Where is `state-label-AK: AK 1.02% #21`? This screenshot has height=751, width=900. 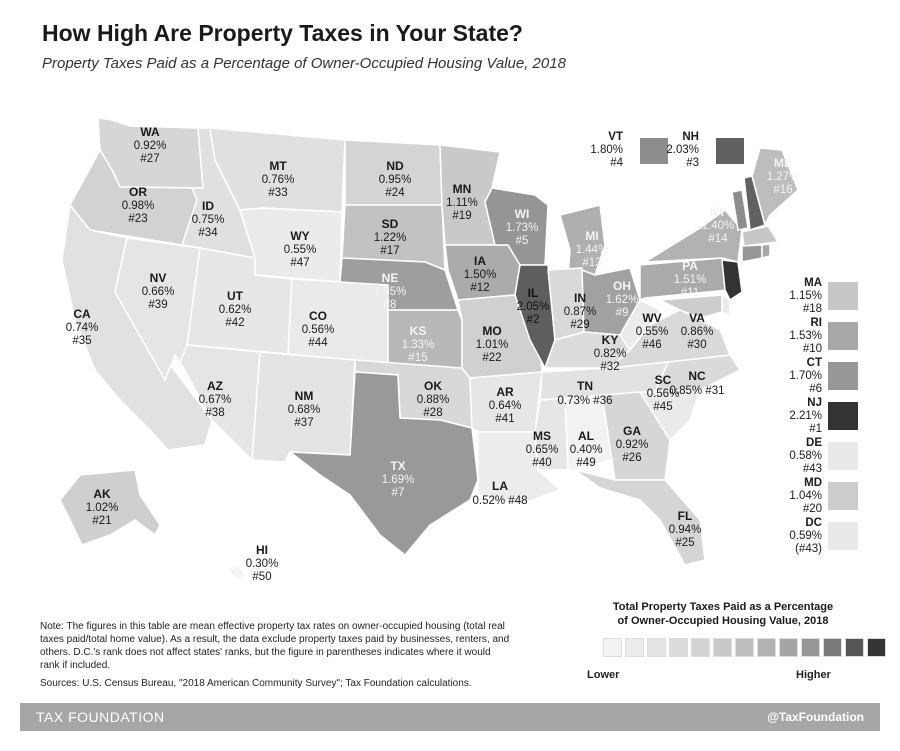
state-label-AK: AK 1.02% #21 is located at coordinates (102, 507).